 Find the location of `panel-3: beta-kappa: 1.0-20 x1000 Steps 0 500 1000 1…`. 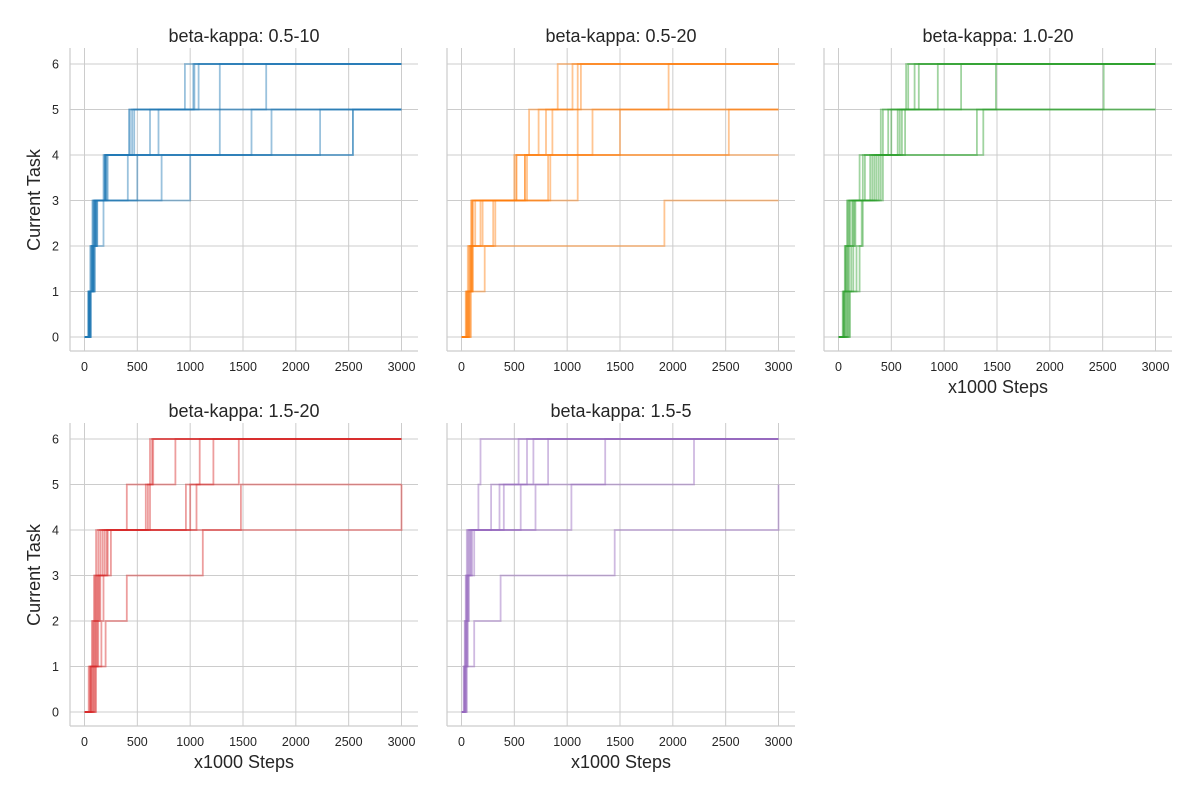

panel-3: beta-kappa: 1.0-20 x1000 Steps 0 500 1000 1… is located at coordinates (997, 211).